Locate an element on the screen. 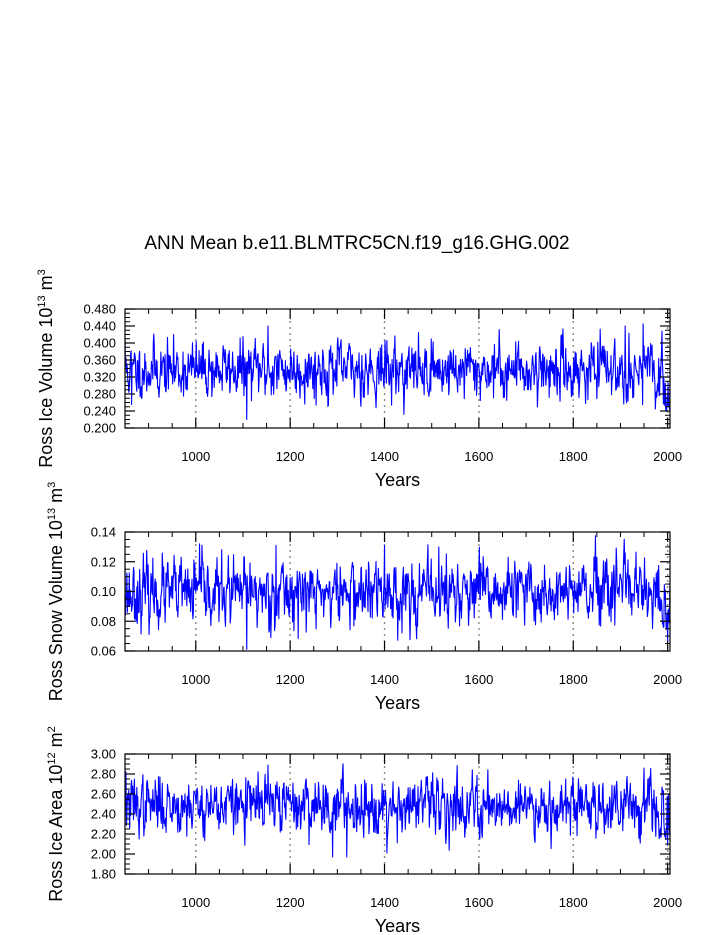 The height and width of the screenshot is (935, 723). y-tick-label: 0.12 is located at coordinates (103, 561).